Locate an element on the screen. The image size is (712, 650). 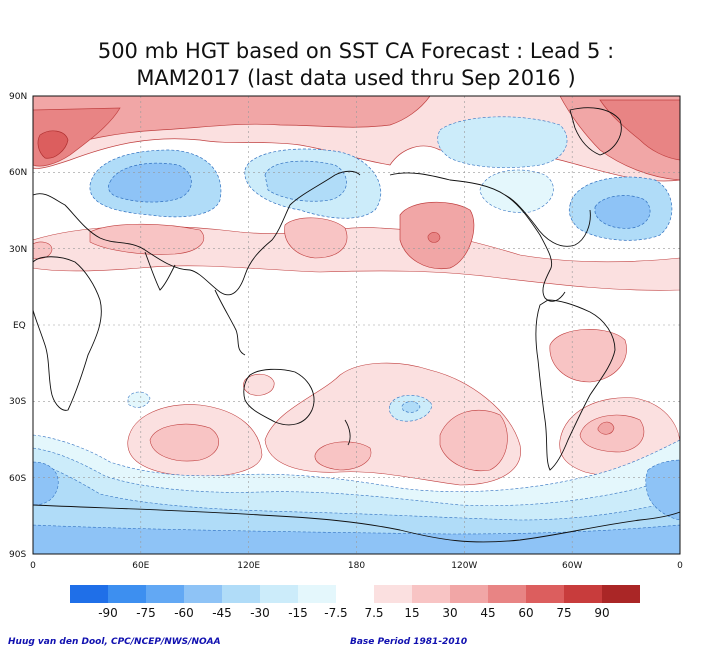
lat-tick-30s: 30S is located at coordinates (17, 402).